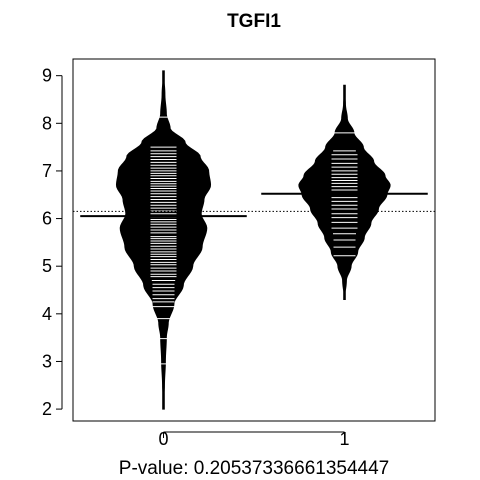  I want to click on y-tick-label-9: 9, so click(47, 76).